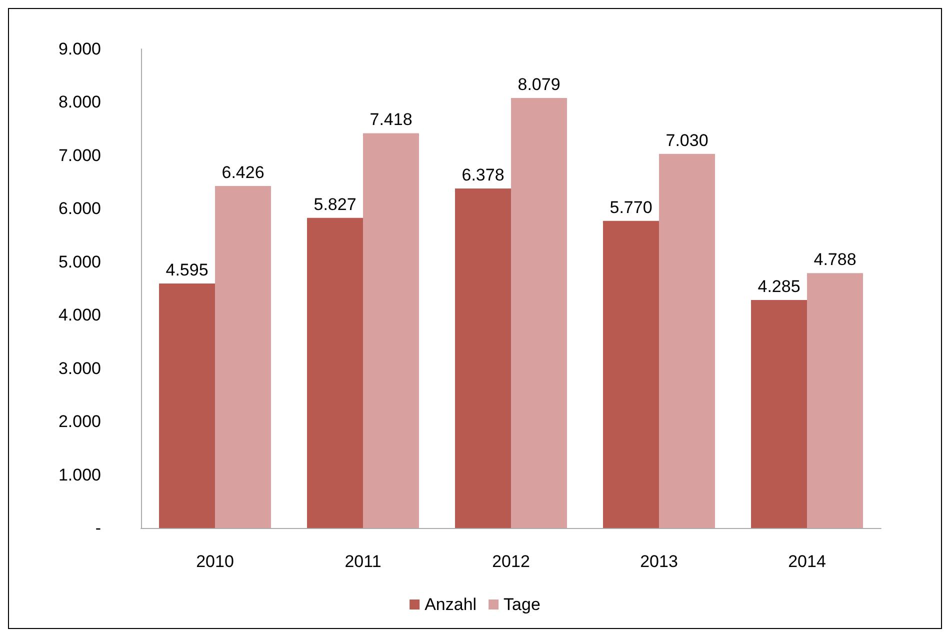 This screenshot has height=637, width=950. I want to click on y-tick-label: 4.000, so click(79, 315).